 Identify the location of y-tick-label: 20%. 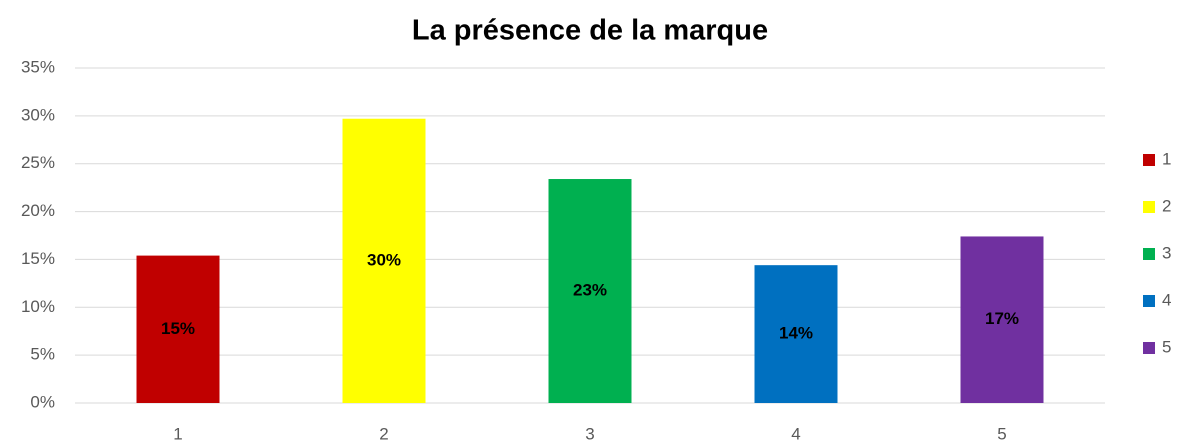
(38, 210).